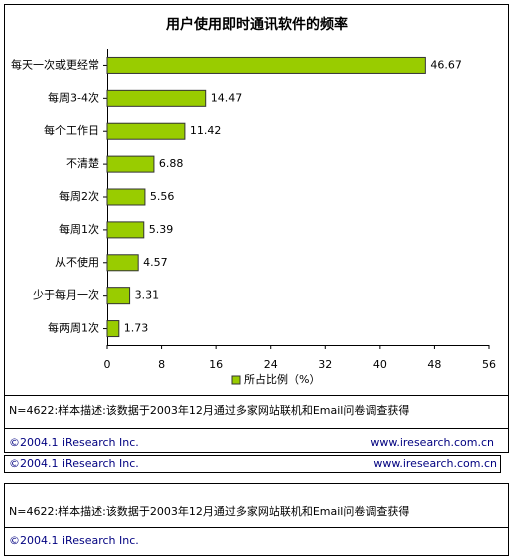 The width and height of the screenshot is (515, 559). Describe the element at coordinates (147, 295) in the screenshot. I see `value-label: 3.31` at that location.